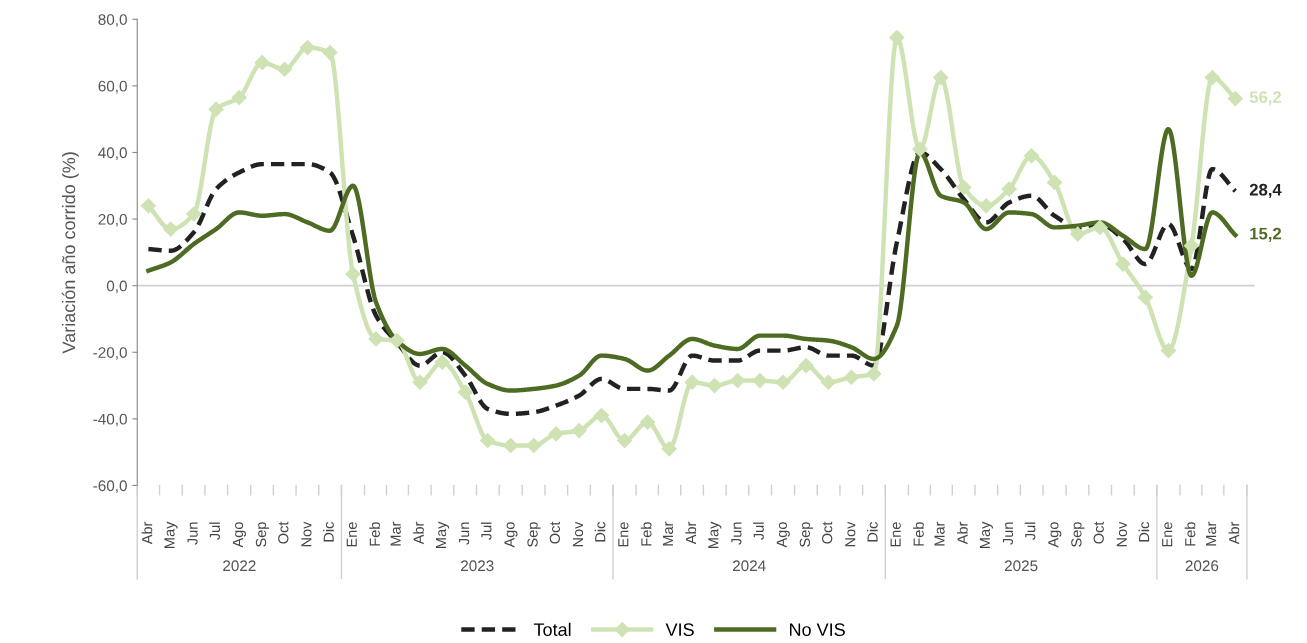 The height and width of the screenshot is (643, 1307). Describe the element at coordinates (70, 253) in the screenshot. I see `y-axis-title: Variación año corrido (%)` at that location.